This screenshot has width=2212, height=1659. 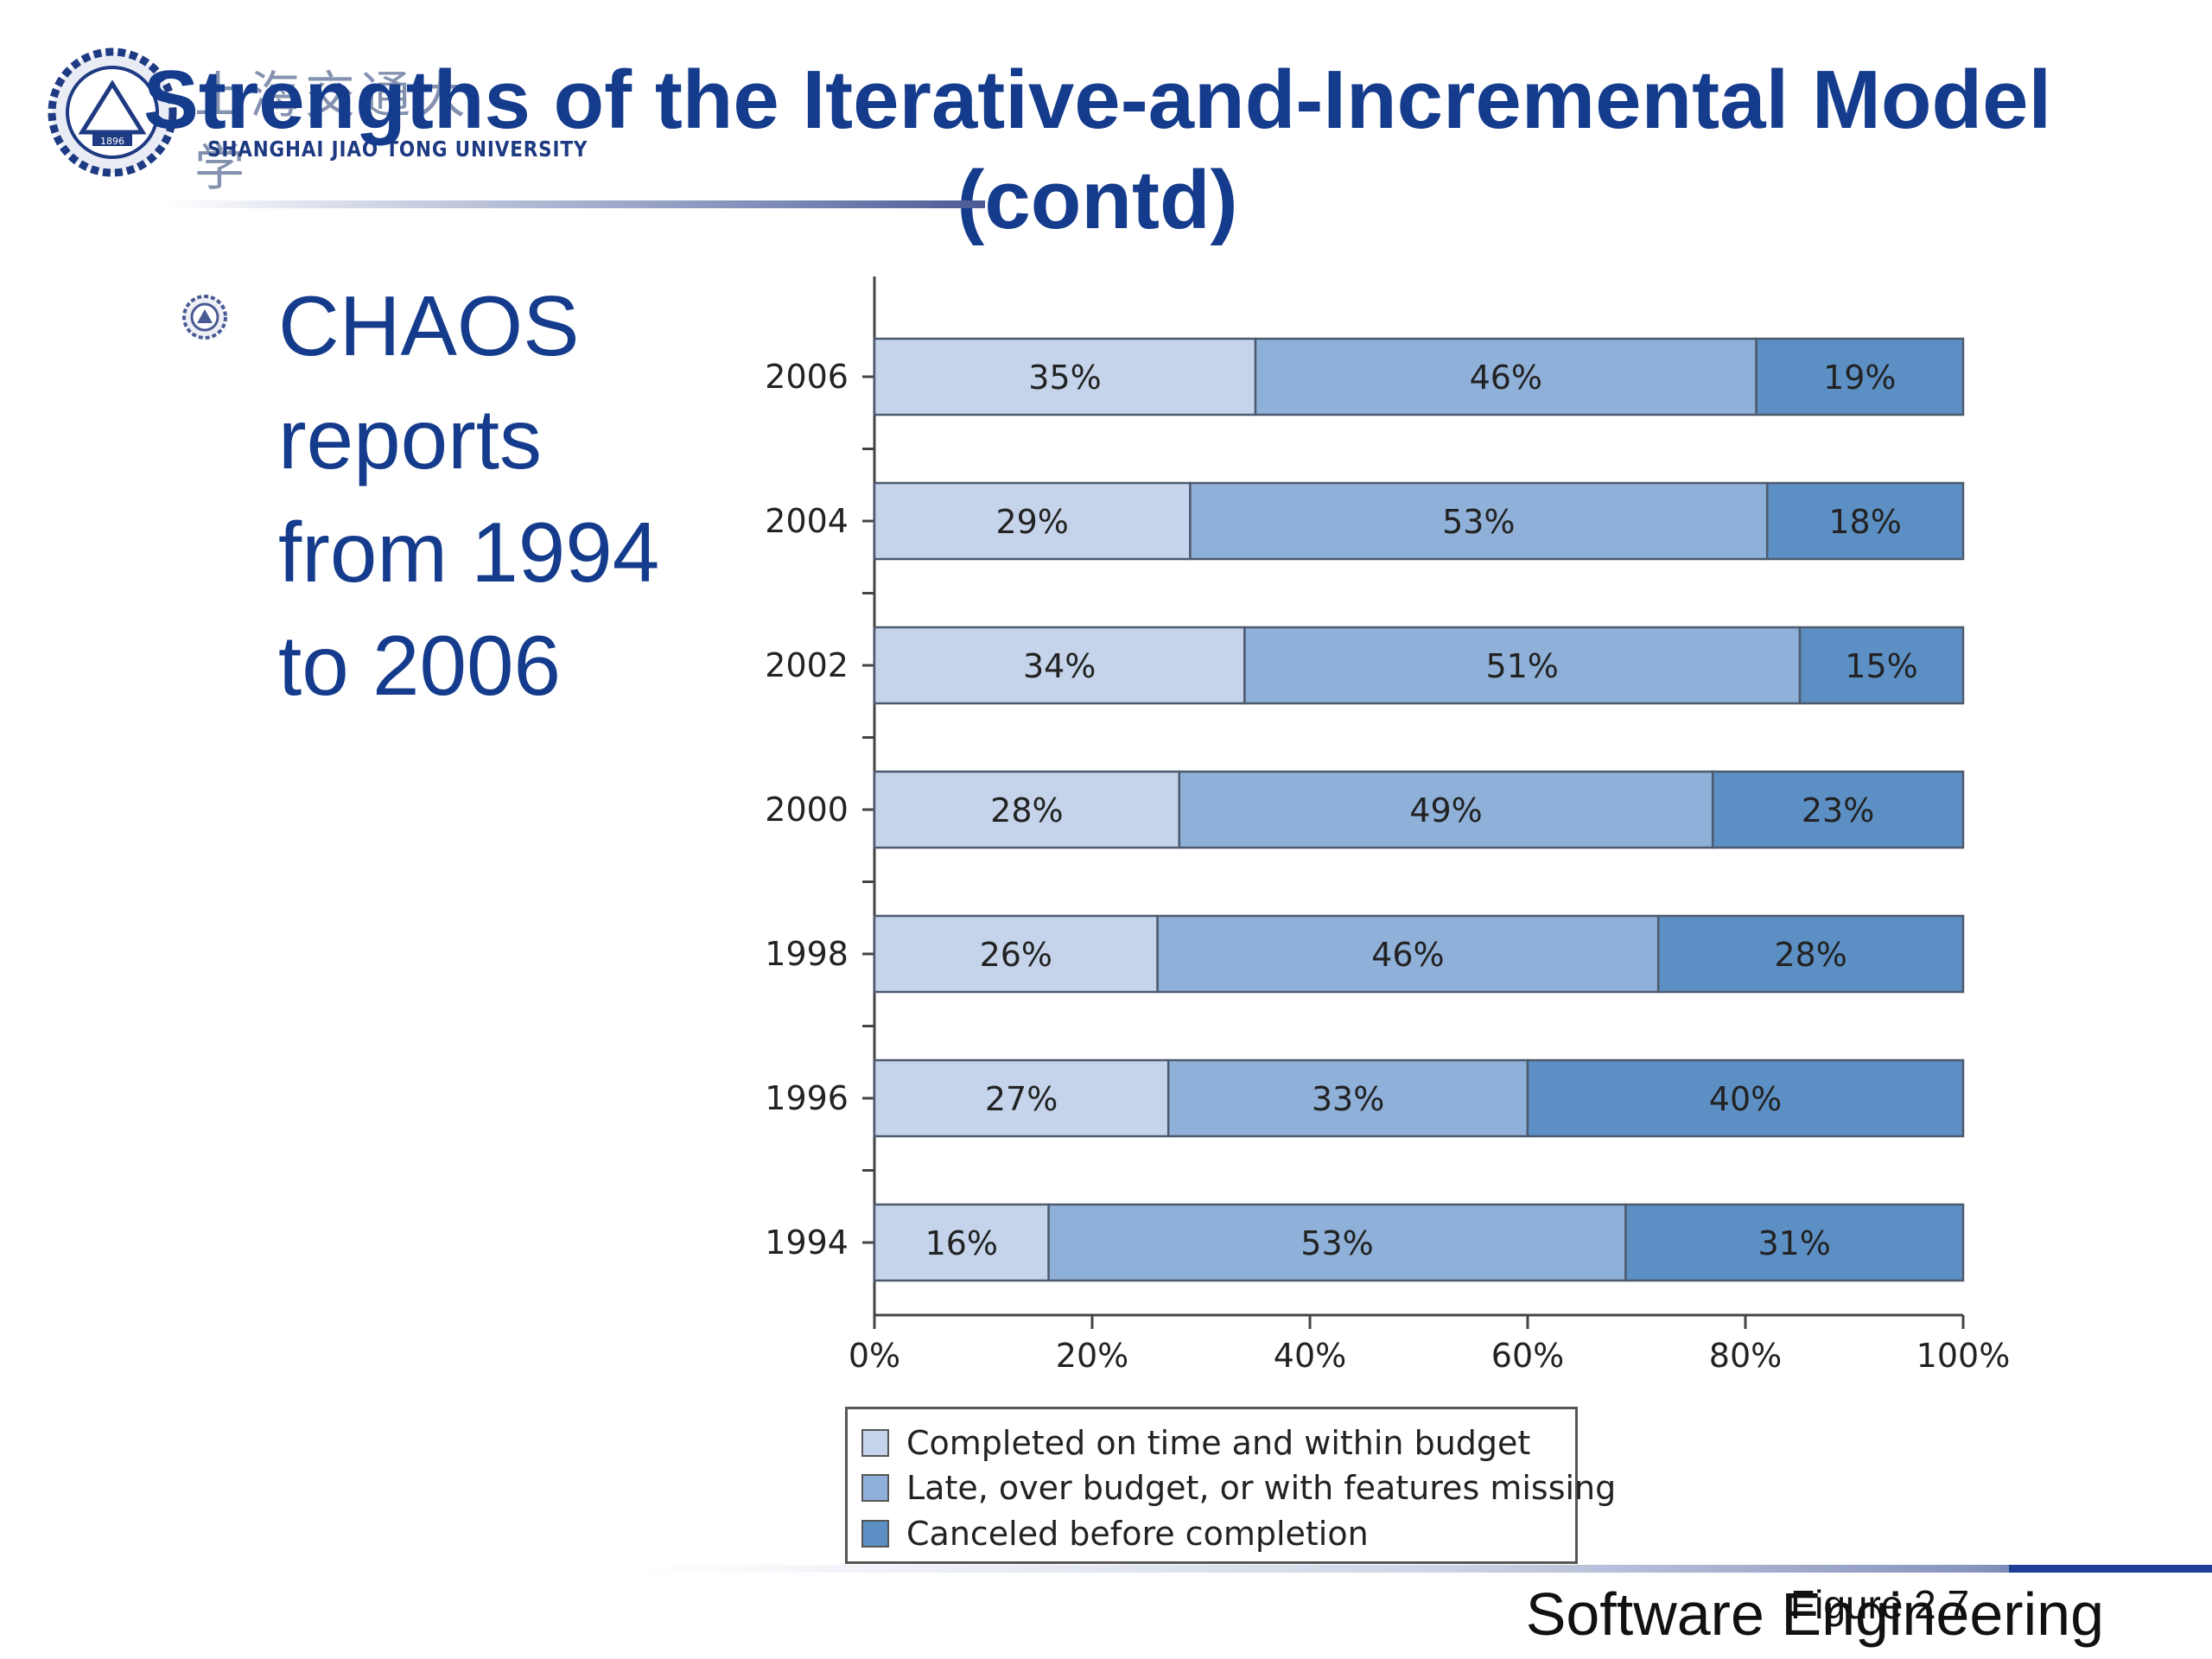 What do you see at coordinates (333, 131) in the screenshot?
I see `logo-chinese-name: 上海交通大学` at bounding box center [333, 131].